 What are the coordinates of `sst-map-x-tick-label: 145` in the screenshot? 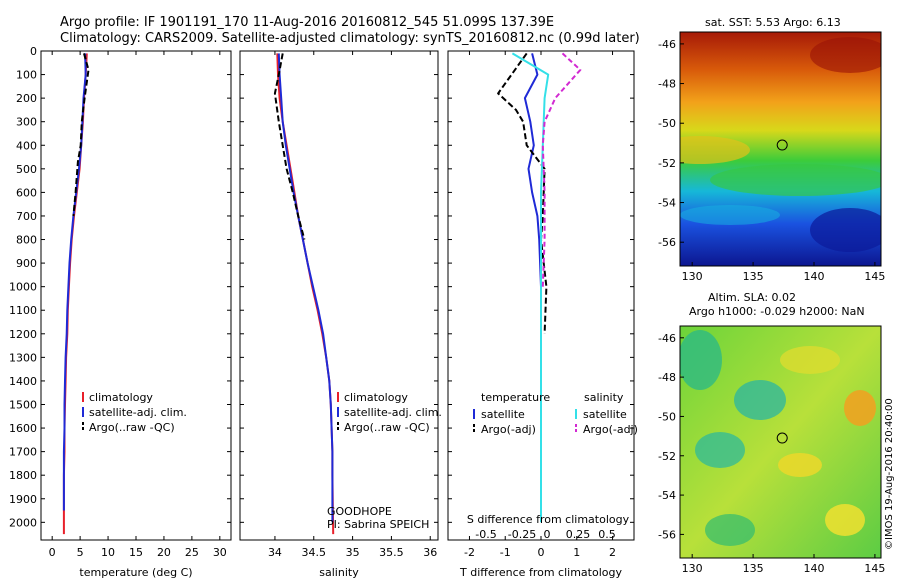 It's located at (874, 276).